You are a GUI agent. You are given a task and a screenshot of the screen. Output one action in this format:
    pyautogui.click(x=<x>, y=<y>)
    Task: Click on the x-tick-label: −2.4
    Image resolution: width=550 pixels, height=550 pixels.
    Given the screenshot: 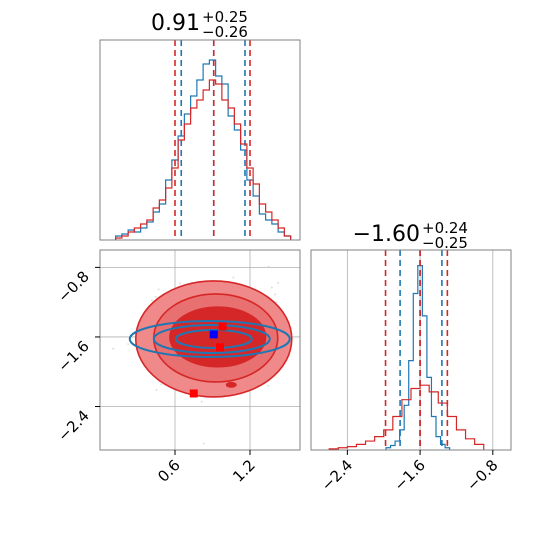 What is the action you would take?
    pyautogui.click(x=337, y=475)
    